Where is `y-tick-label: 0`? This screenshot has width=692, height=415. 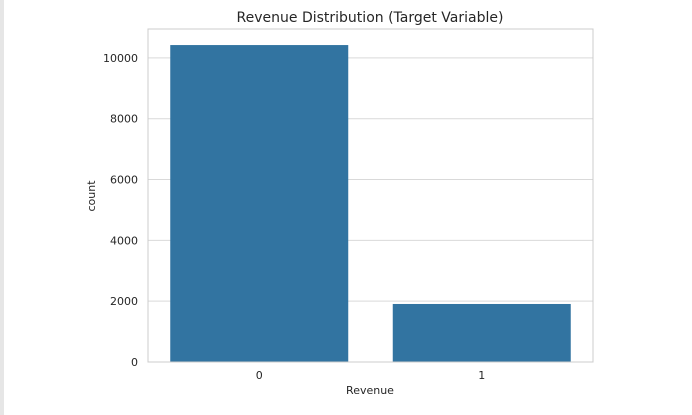 y-tick-label: 0 is located at coordinates (134, 362).